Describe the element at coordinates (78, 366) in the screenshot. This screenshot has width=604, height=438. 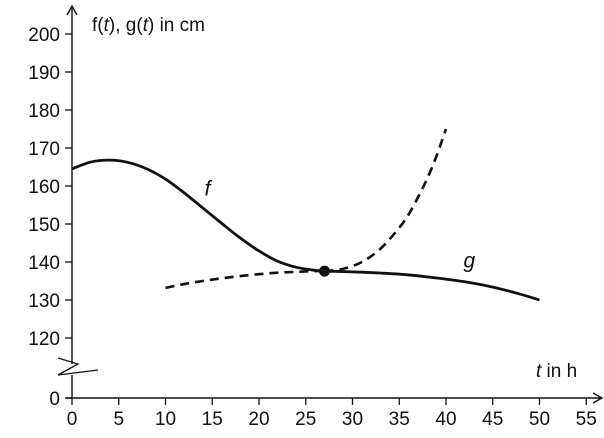
I see `y-axis-break` at that location.